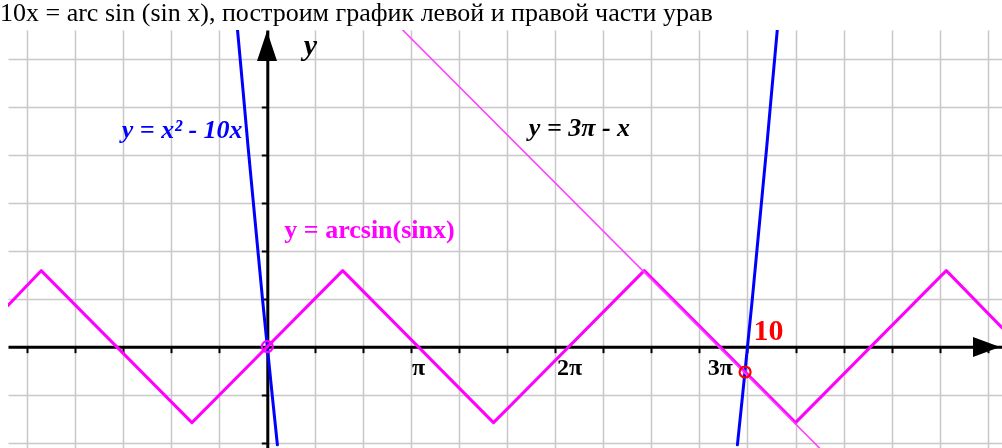  What do you see at coordinates (578, 127) in the screenshot?
I see `series-label: y = 3π - x` at bounding box center [578, 127].